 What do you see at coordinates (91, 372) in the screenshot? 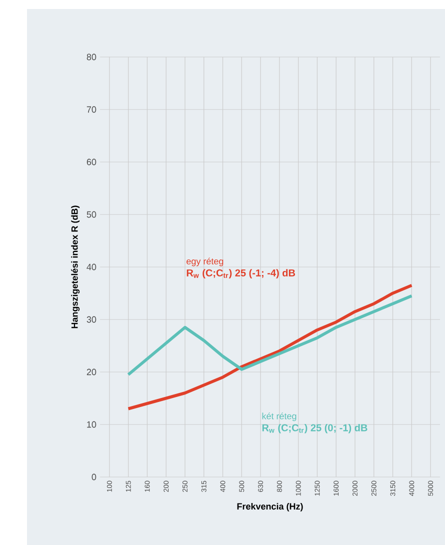
I see `y-tick-label: 20` at bounding box center [91, 372].